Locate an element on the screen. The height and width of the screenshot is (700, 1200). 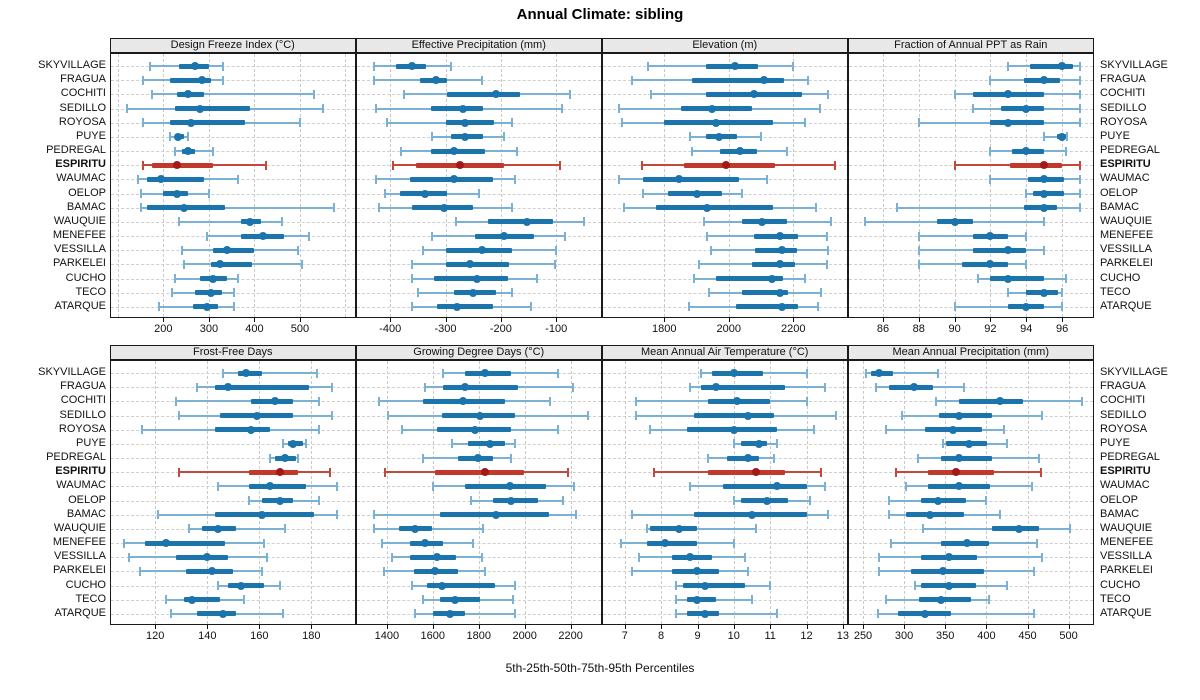
percentile-range-line is located at coordinates (902, 373).